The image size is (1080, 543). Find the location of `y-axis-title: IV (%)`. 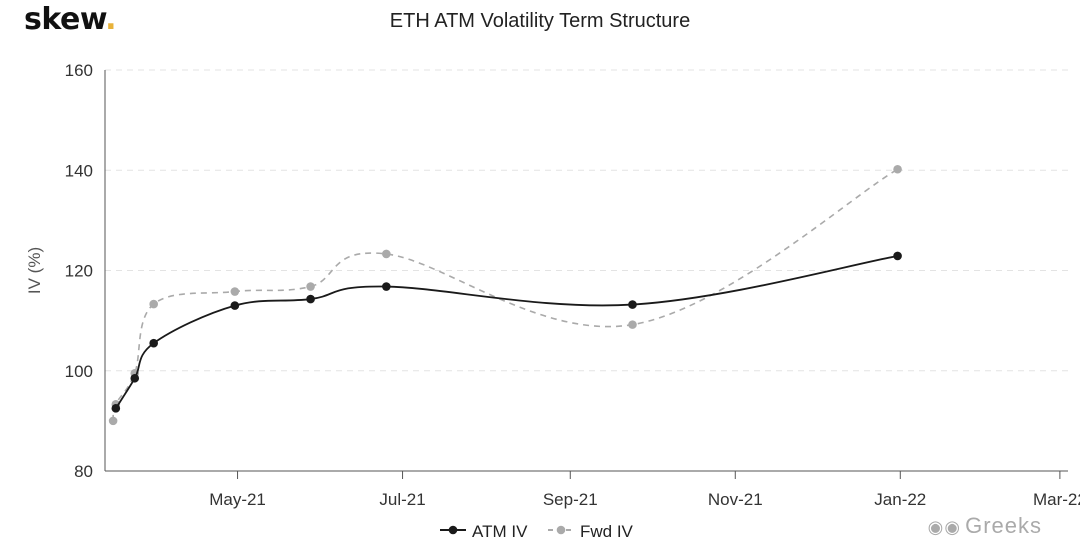

y-axis-title: IV (%) is located at coordinates (34, 270).